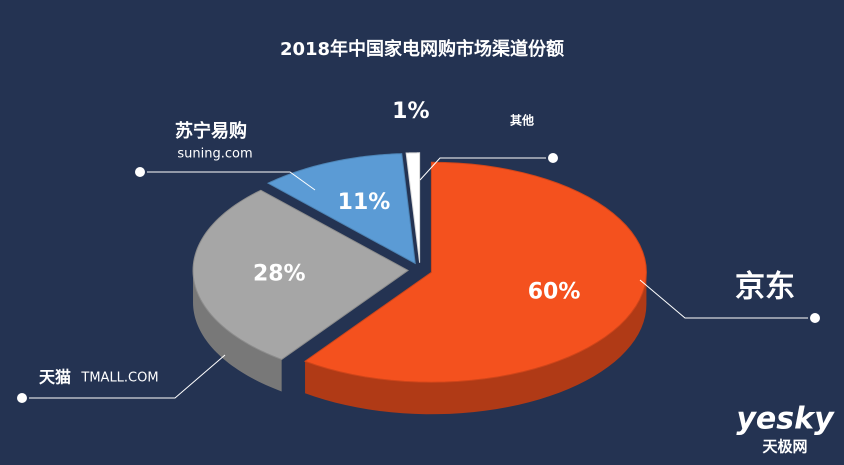  Describe the element at coordinates (522, 120) in the screenshot. I see `legend-label: 其他` at that location.